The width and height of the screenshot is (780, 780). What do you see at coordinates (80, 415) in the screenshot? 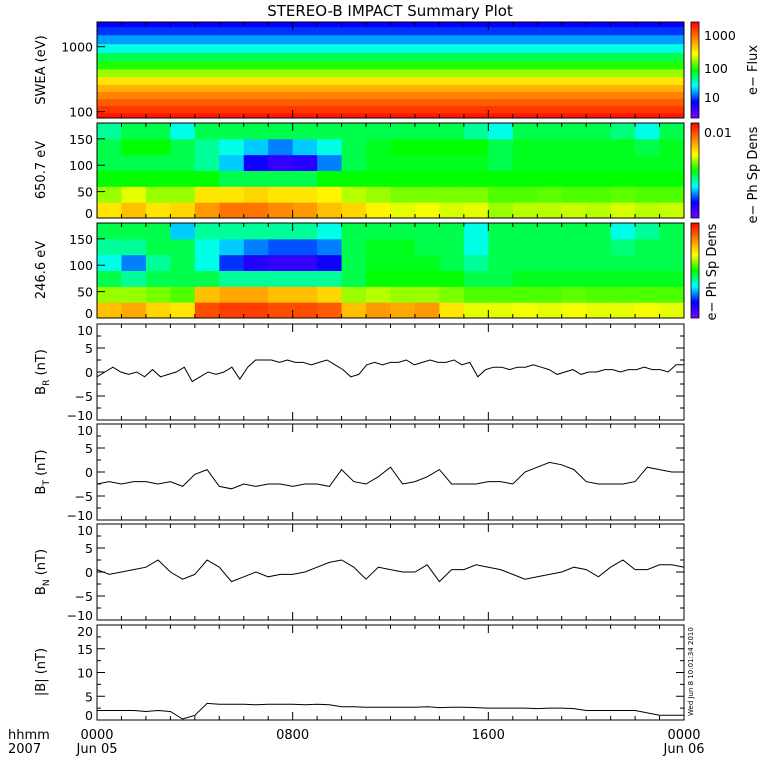
I see `y-tick-label: −10` at bounding box center [80, 415].